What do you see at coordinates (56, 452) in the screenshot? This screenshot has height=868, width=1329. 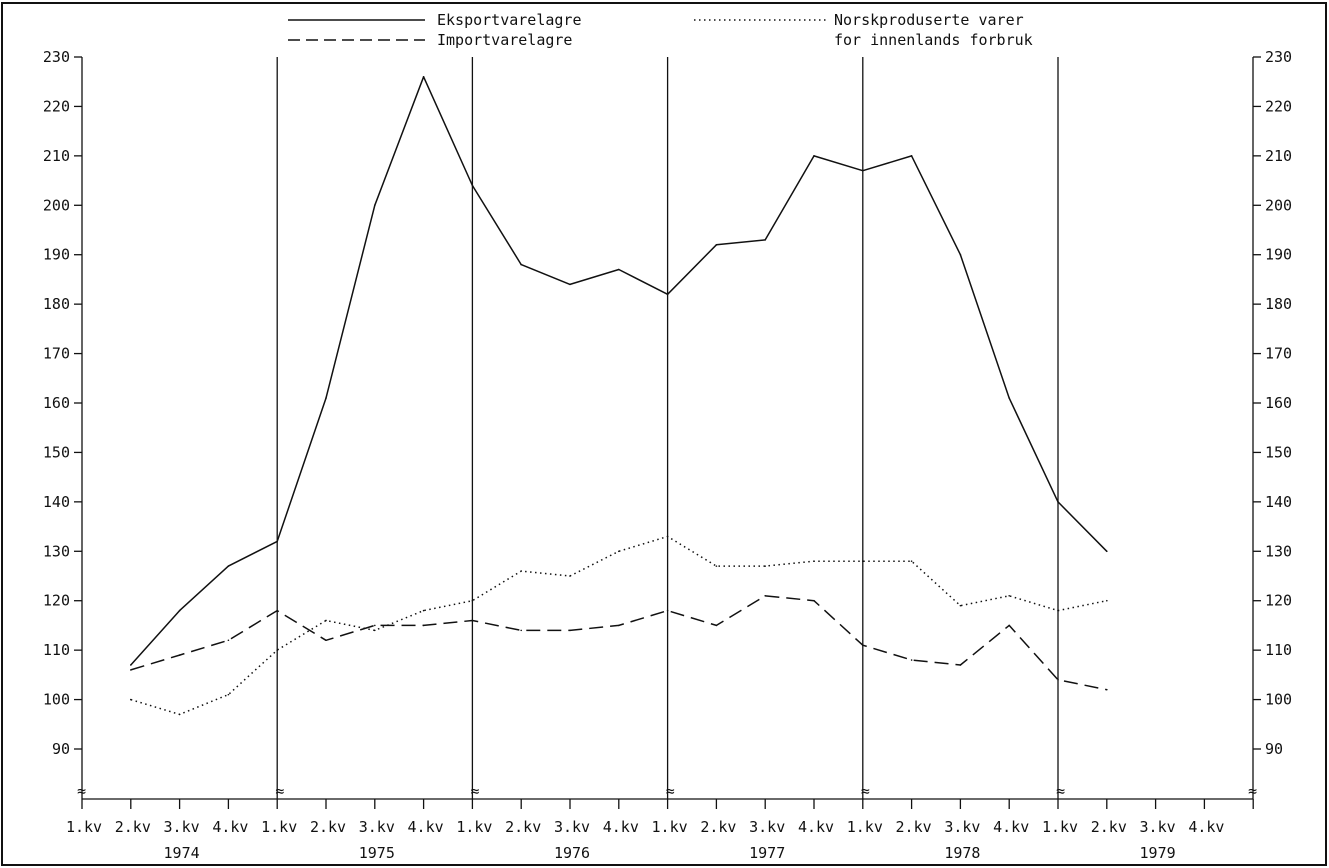 I see `left-tick-label: 150` at bounding box center [56, 452].